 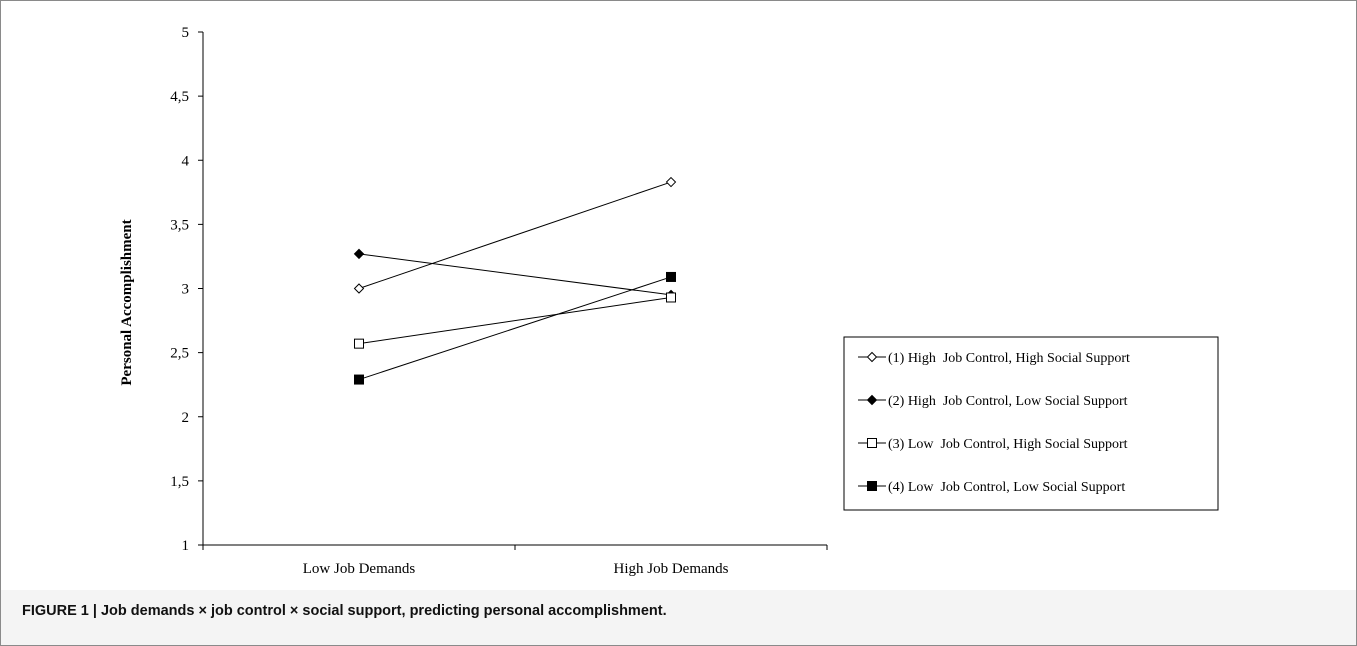 What do you see at coordinates (678, 617) in the screenshot?
I see `caption-band` at bounding box center [678, 617].